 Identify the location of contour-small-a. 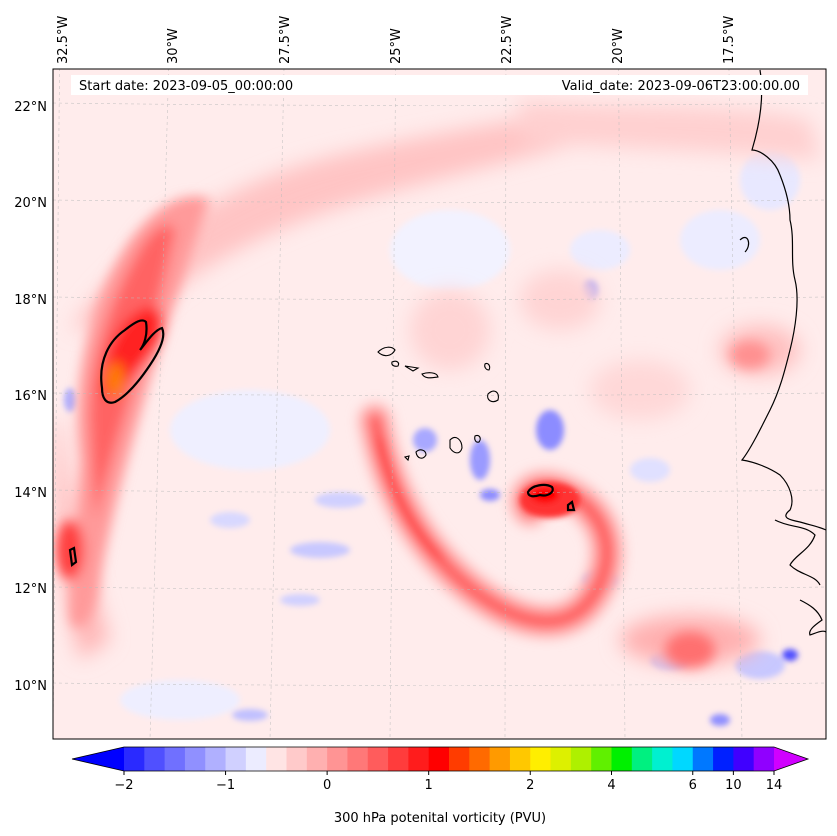
(571, 506).